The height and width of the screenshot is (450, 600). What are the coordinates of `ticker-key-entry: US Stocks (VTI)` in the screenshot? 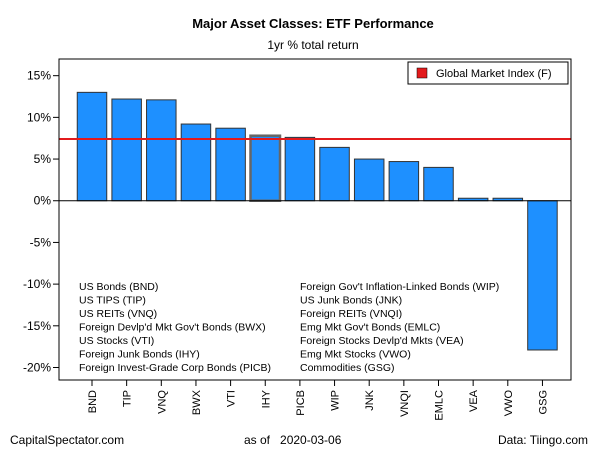 It's located at (116, 341).